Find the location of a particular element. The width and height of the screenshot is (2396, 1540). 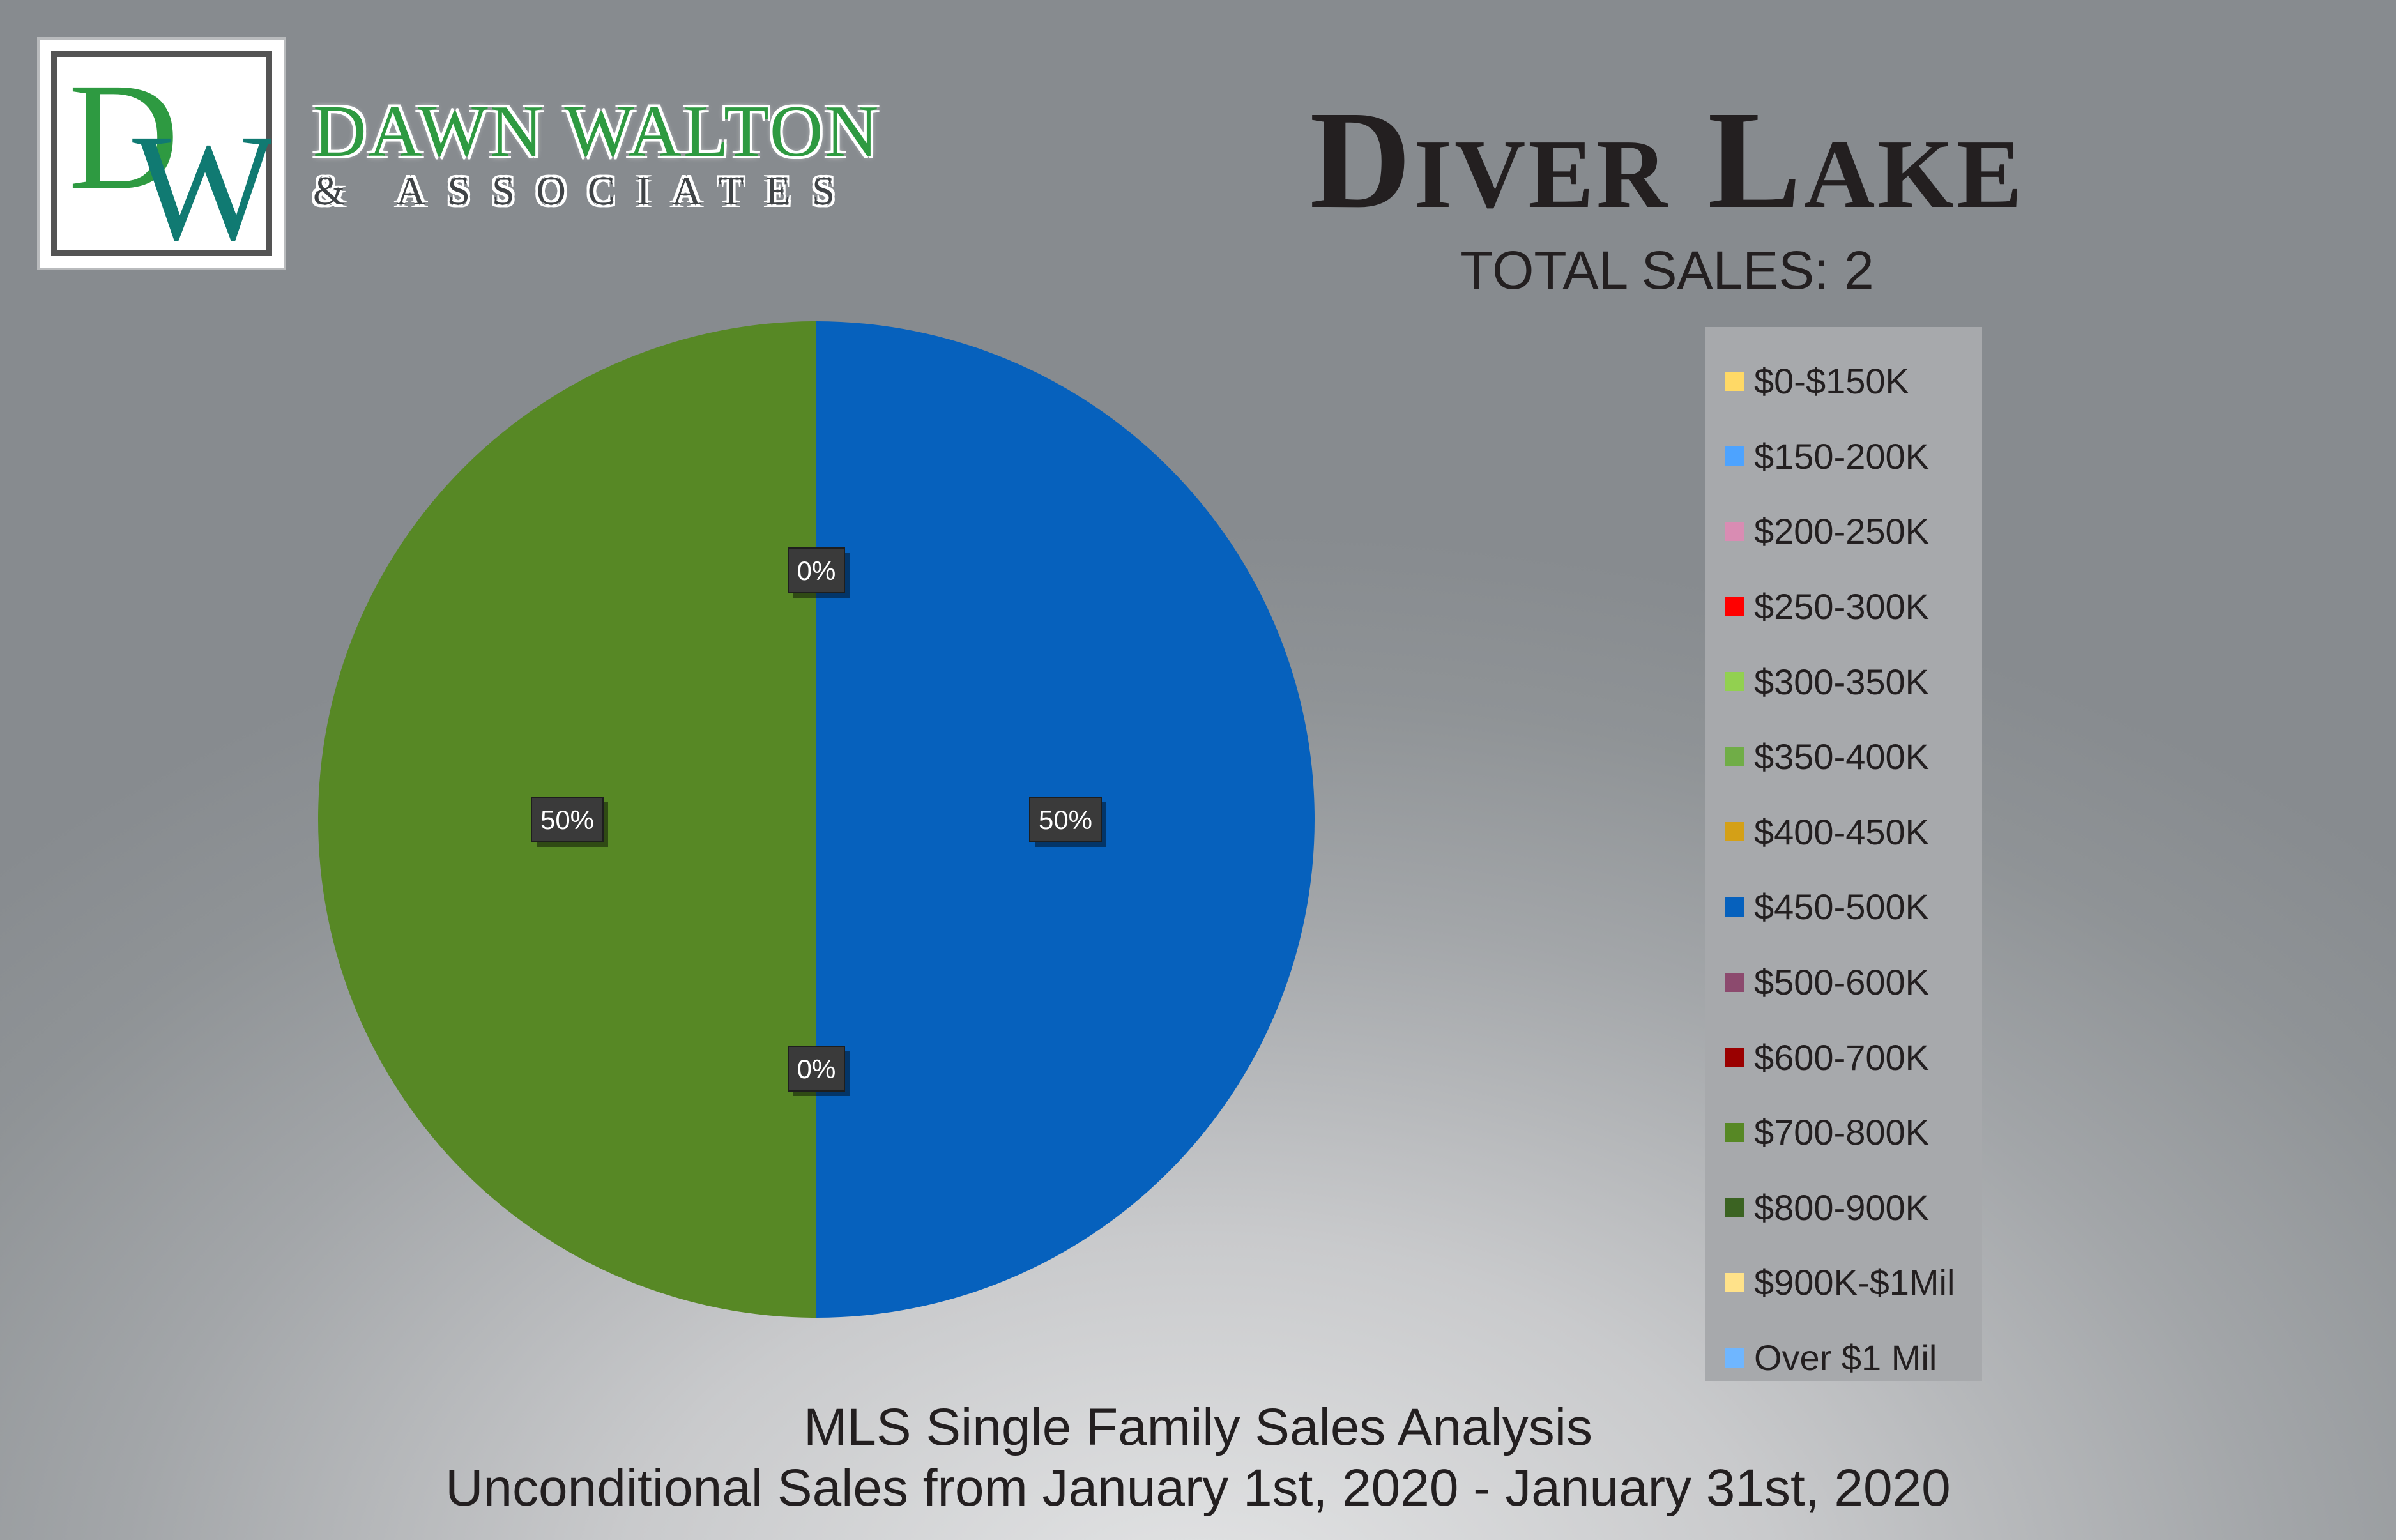

legend-label: $350-400K is located at coordinates (1842, 756).